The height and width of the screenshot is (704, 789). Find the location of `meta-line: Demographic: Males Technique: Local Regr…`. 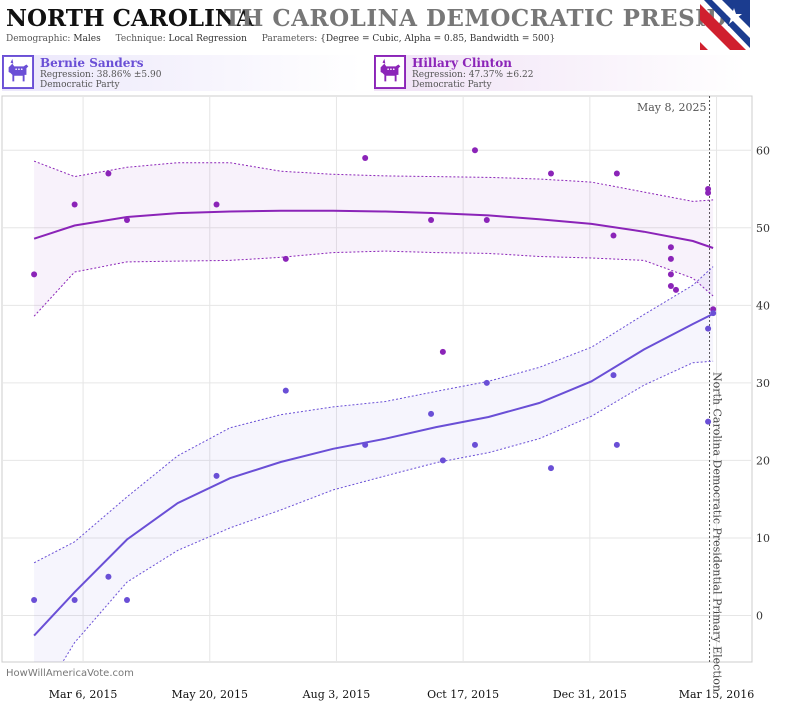

meta-line: Demographic: Males Technique: Local Regr… is located at coordinates (286, 39).